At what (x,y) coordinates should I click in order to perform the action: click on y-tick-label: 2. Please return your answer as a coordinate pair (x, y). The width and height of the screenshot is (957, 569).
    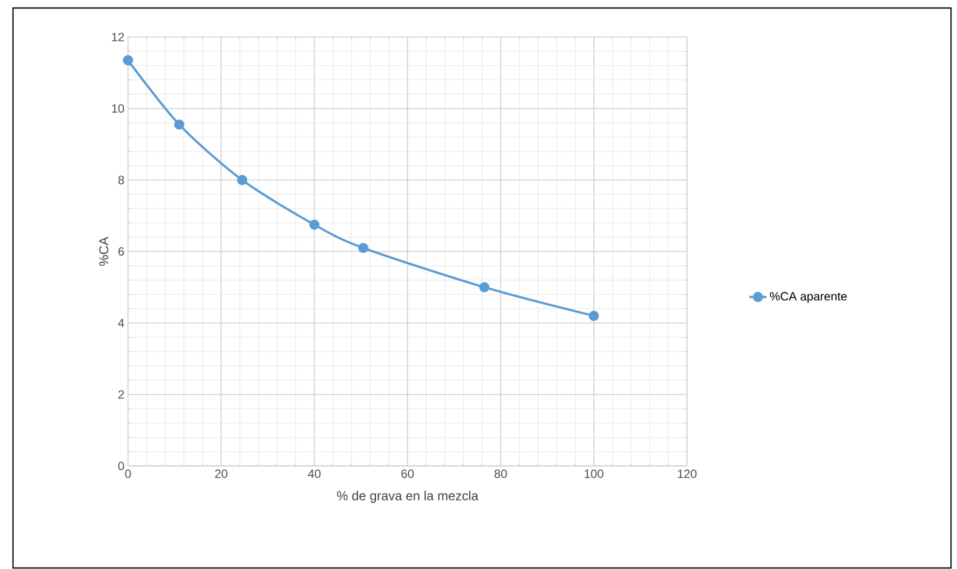
    Looking at the image, I should click on (121, 394).